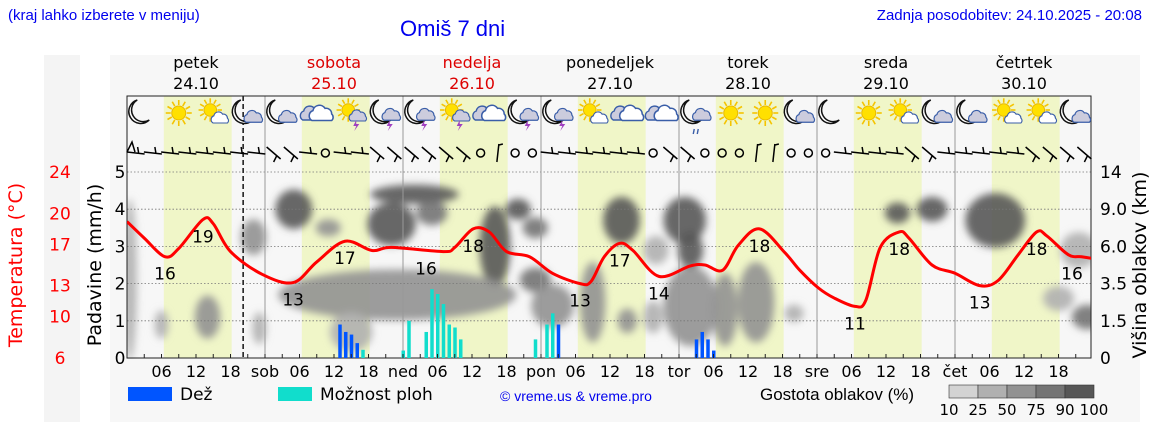  Describe the element at coordinates (948, 410) in the screenshot. I see `density-step-label: 10` at that location.